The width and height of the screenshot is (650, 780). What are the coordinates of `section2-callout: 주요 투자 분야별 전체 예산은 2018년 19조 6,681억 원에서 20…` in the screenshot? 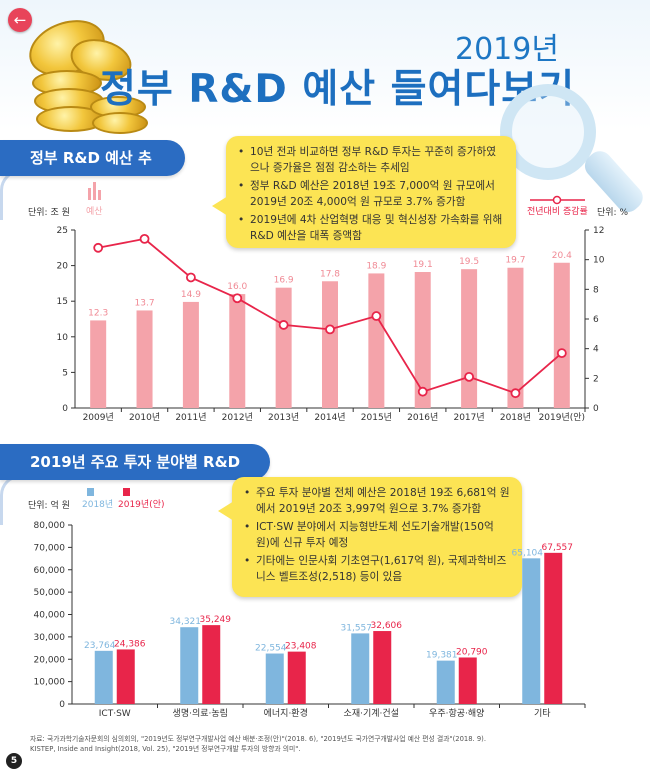 It's located at (370, 537).